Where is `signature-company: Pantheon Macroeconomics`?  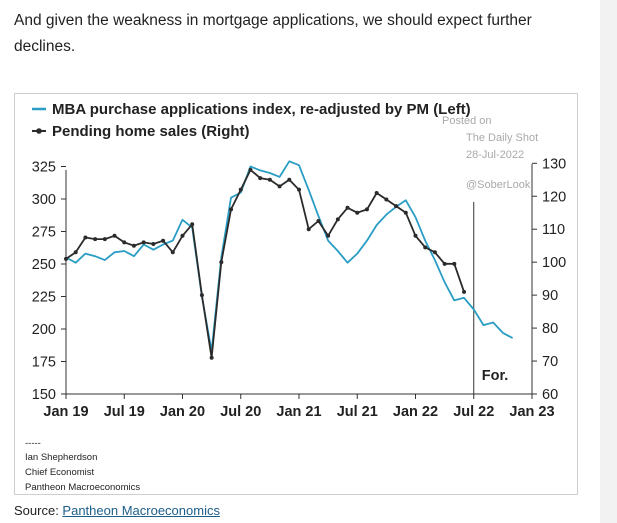
signature-company: Pantheon Macroeconomics is located at coordinates (83, 487).